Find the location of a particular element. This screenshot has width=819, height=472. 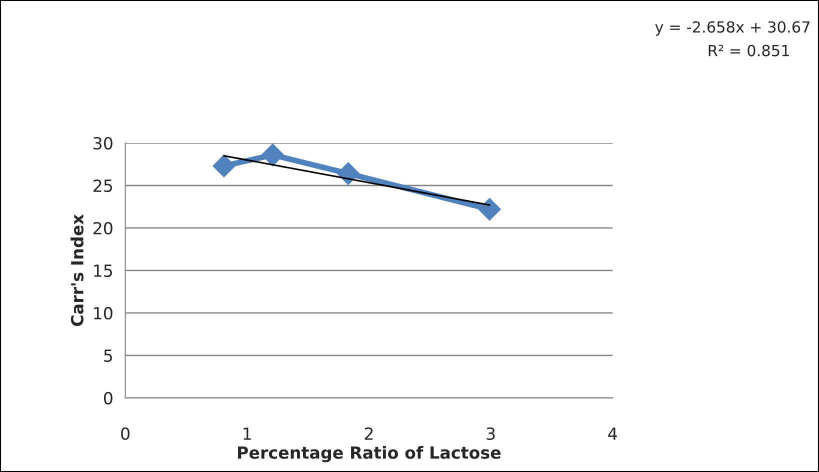

x-tick-label: 2 is located at coordinates (368, 433).